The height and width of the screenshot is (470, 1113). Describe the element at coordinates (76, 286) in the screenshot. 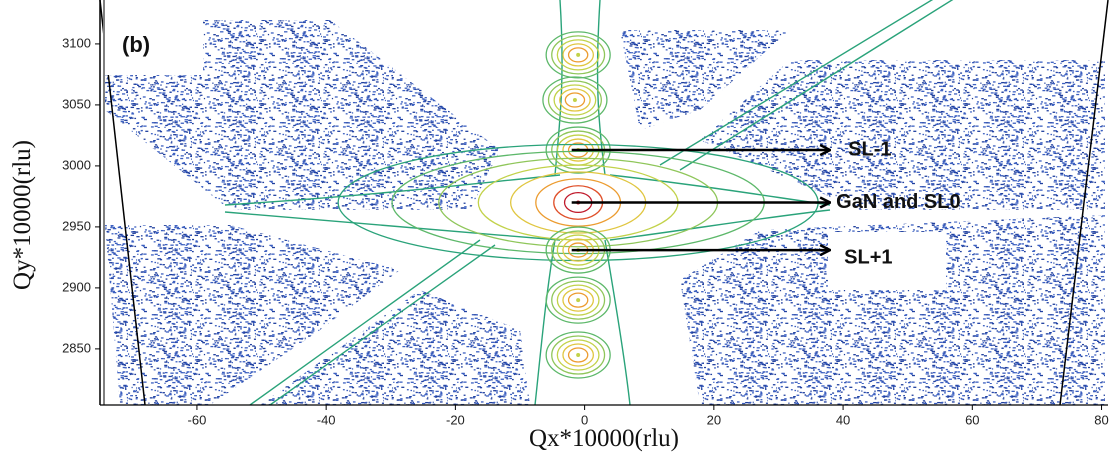

I see `y-tick-label: 2900` at that location.